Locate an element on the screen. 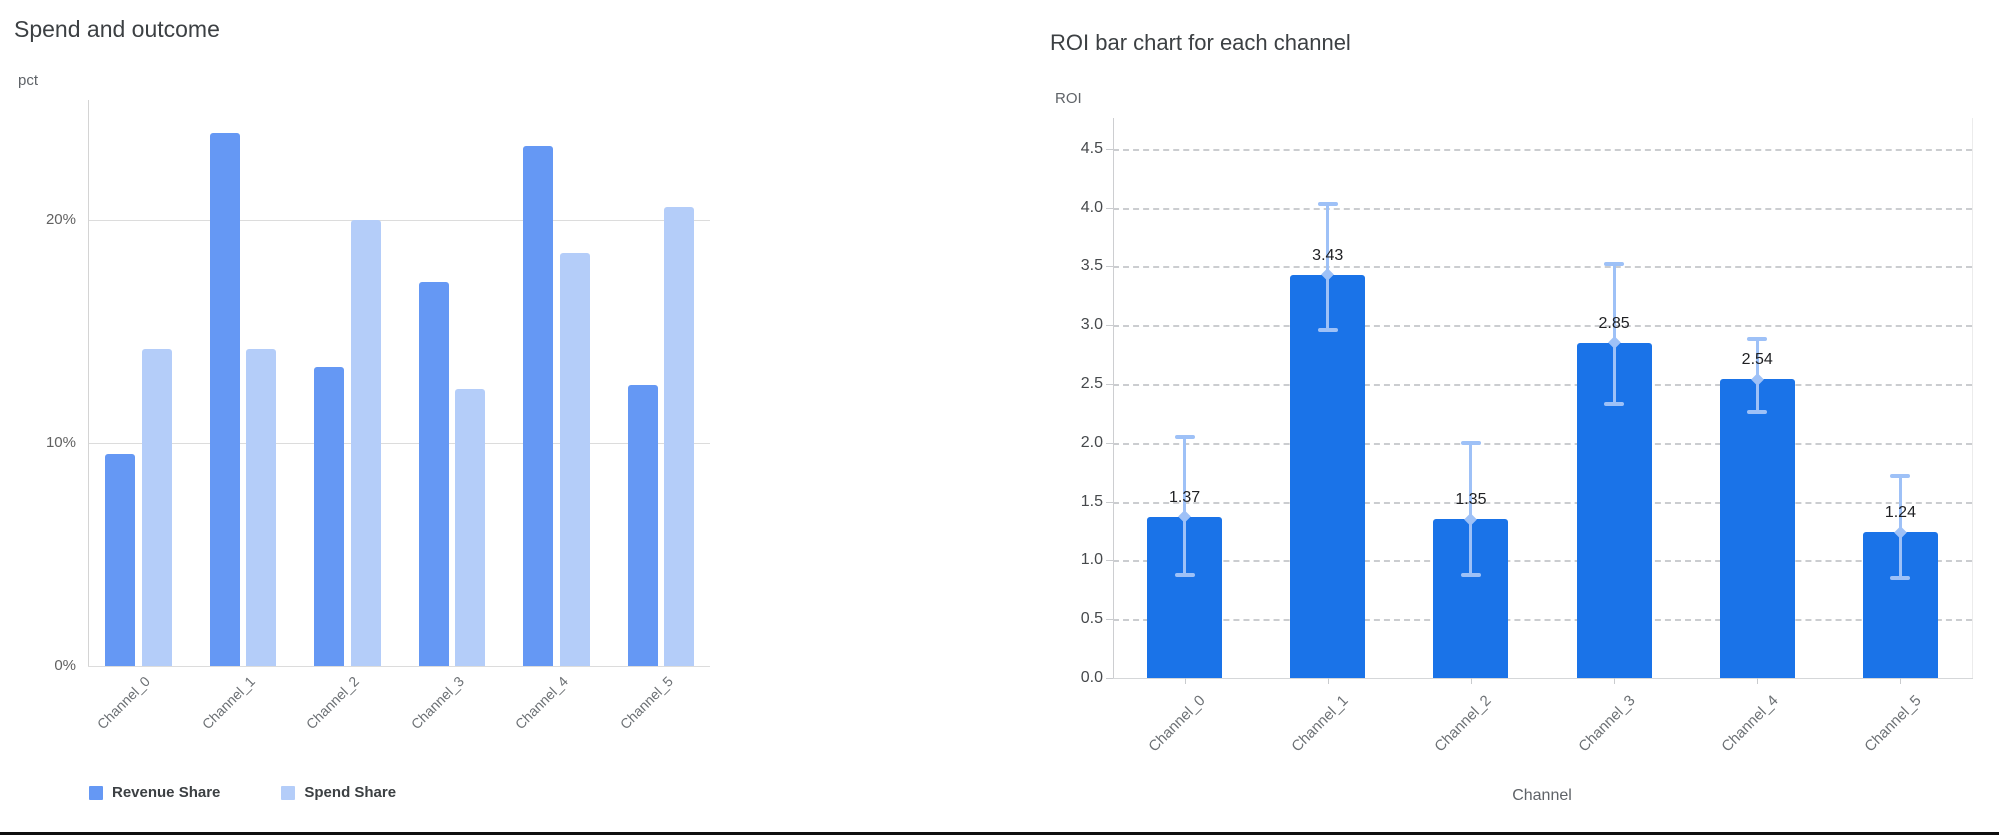  right-ytick-mark-4.5 is located at coordinates (1109, 149).